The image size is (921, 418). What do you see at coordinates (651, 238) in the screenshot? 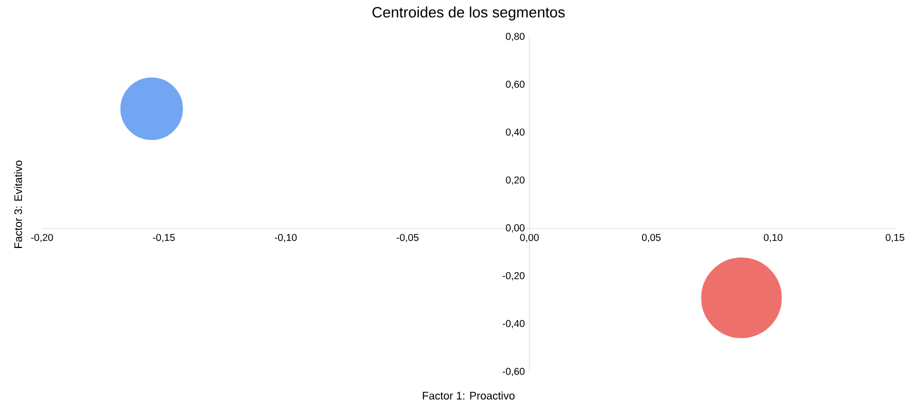
I see `x-tick-label: 0,05` at bounding box center [651, 238].